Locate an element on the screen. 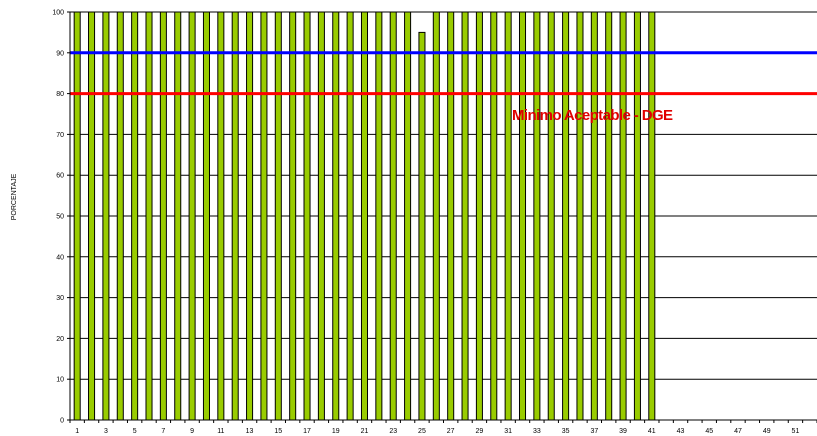 The image size is (817, 436). x-tick-label-29: 29 is located at coordinates (480, 431).